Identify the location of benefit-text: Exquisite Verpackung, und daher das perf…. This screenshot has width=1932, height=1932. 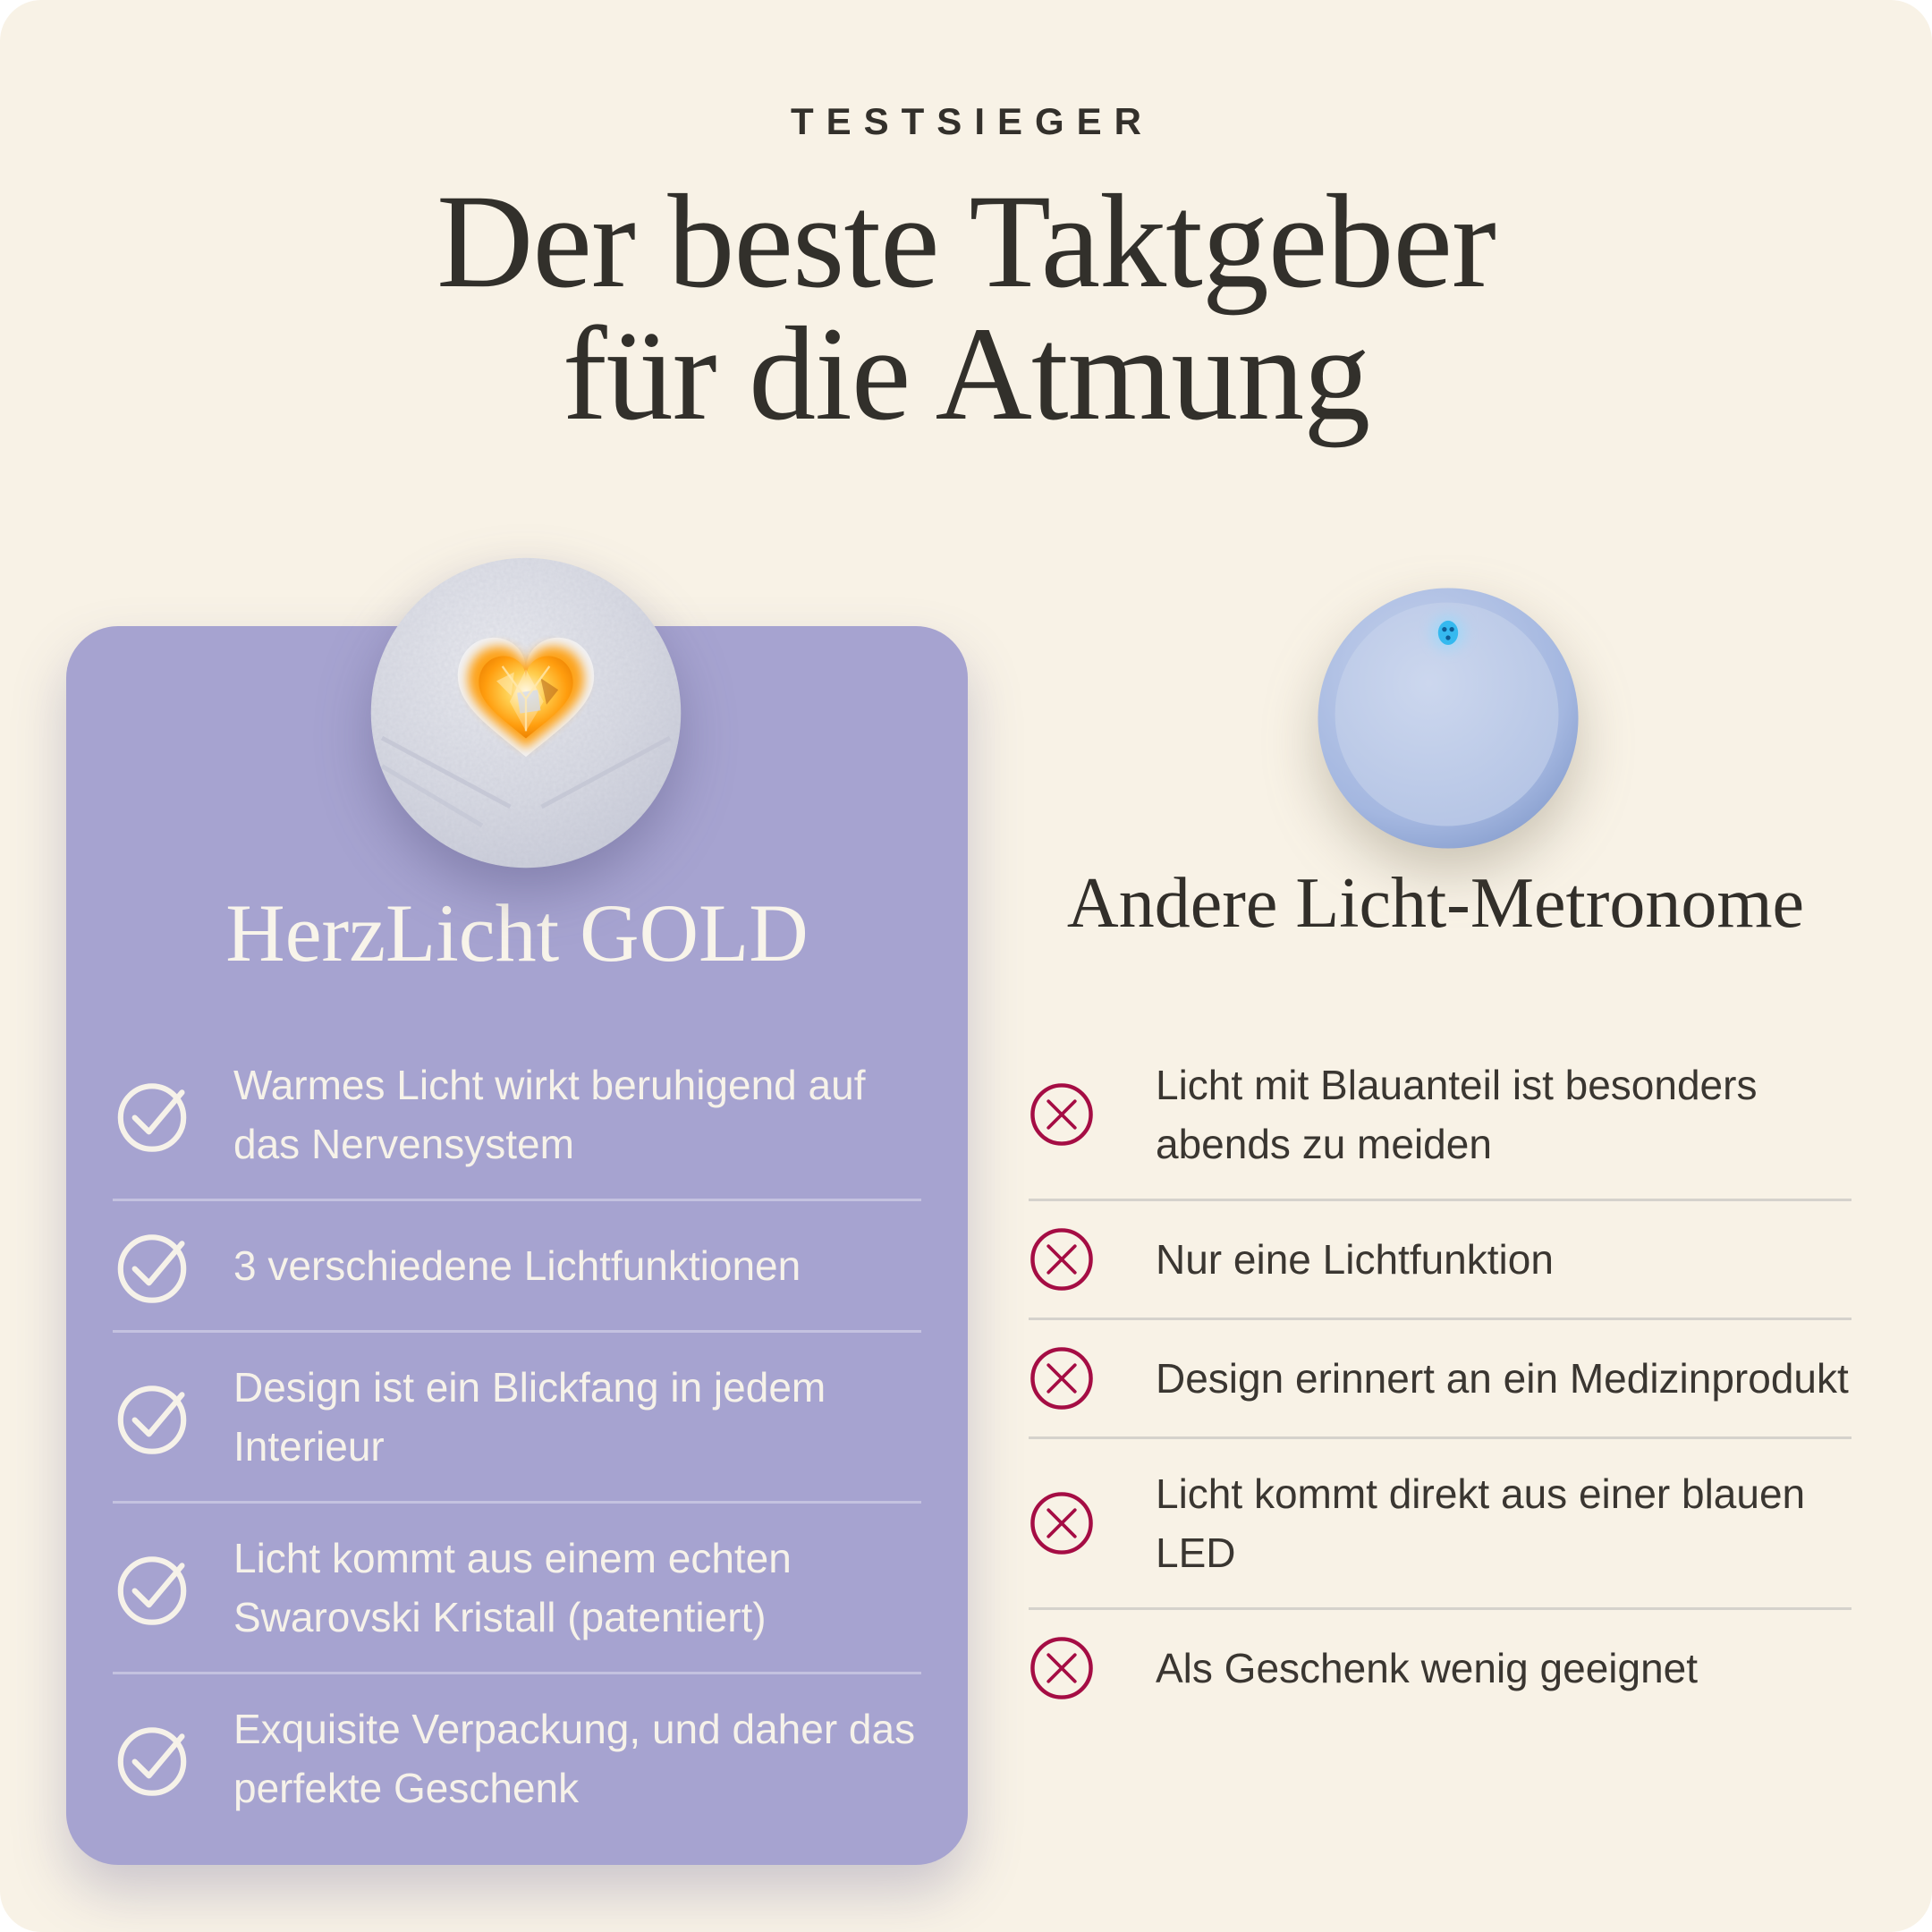
(574, 1758).